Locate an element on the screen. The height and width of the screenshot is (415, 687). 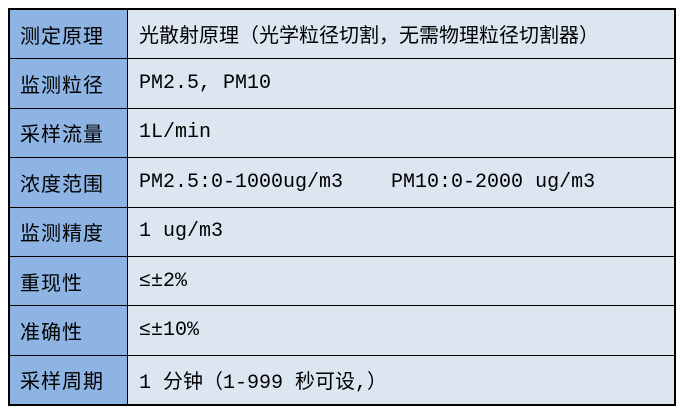
table-row: 浓度范围 PM2.5:0-1000ug/m3 PM10:0-2000 ug/m3 is located at coordinates (342, 183).